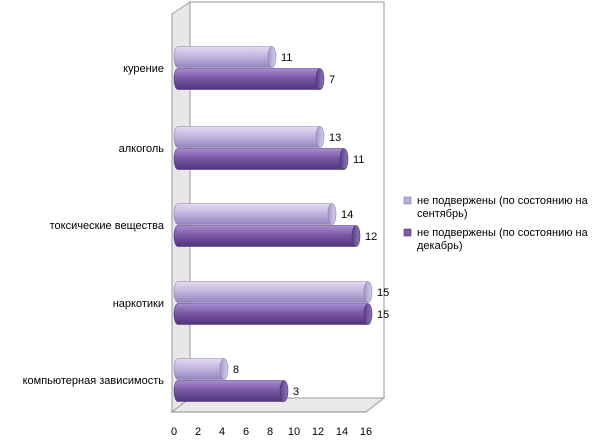 The width and height of the screenshot is (597, 448). What do you see at coordinates (366, 432) in the screenshot?
I see `x-tick-label: 16` at bounding box center [366, 432].